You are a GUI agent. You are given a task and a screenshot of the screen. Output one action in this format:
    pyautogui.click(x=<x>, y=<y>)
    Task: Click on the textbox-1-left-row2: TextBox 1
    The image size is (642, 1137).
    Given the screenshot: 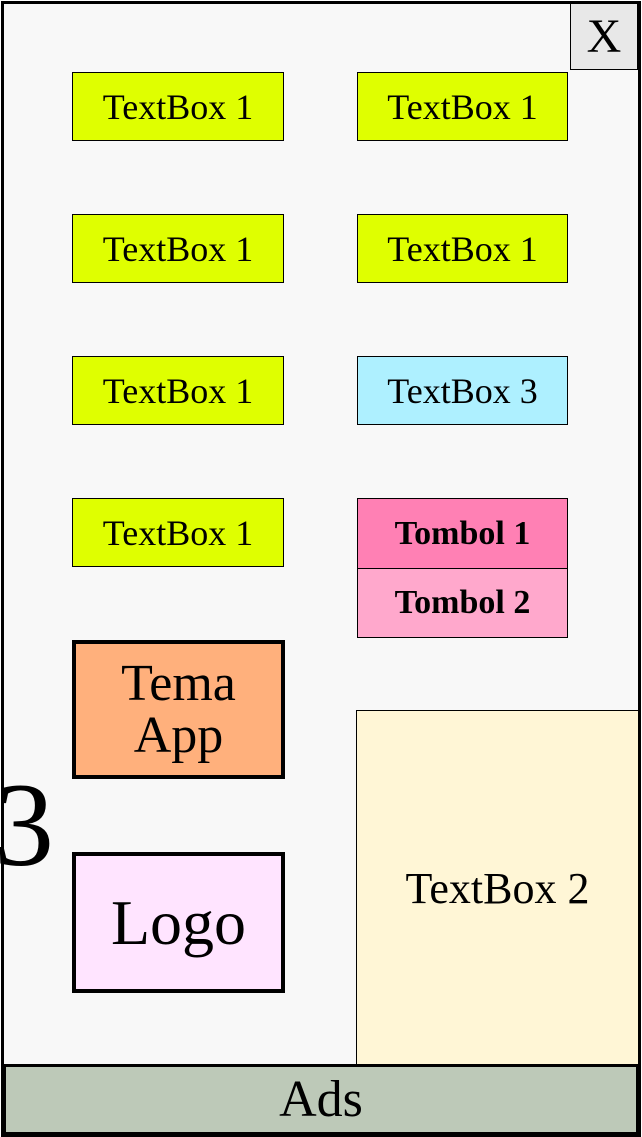 What is the action you would take?
    pyautogui.click(x=178, y=248)
    